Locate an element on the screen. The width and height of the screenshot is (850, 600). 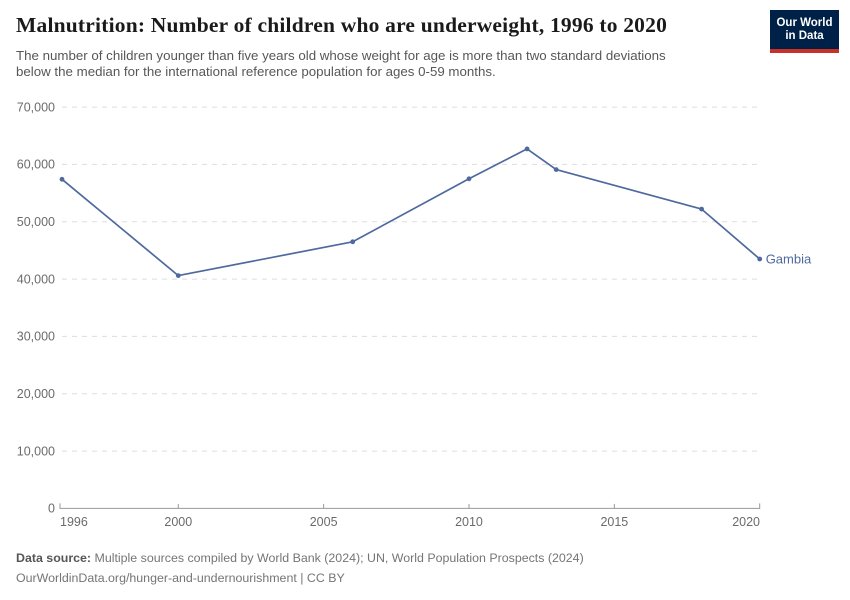
logo-text-line1: Our World is located at coordinates (804, 22).